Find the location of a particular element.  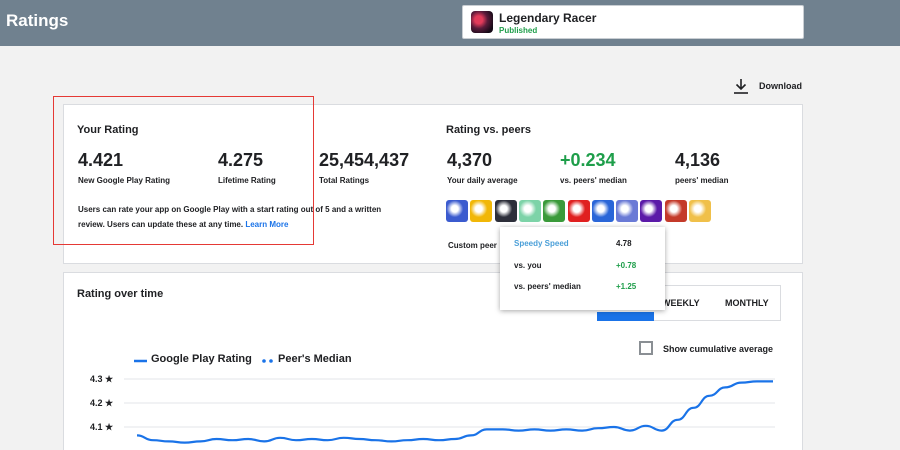

new-rating-label: New Google Play Rating is located at coordinates (124, 180).